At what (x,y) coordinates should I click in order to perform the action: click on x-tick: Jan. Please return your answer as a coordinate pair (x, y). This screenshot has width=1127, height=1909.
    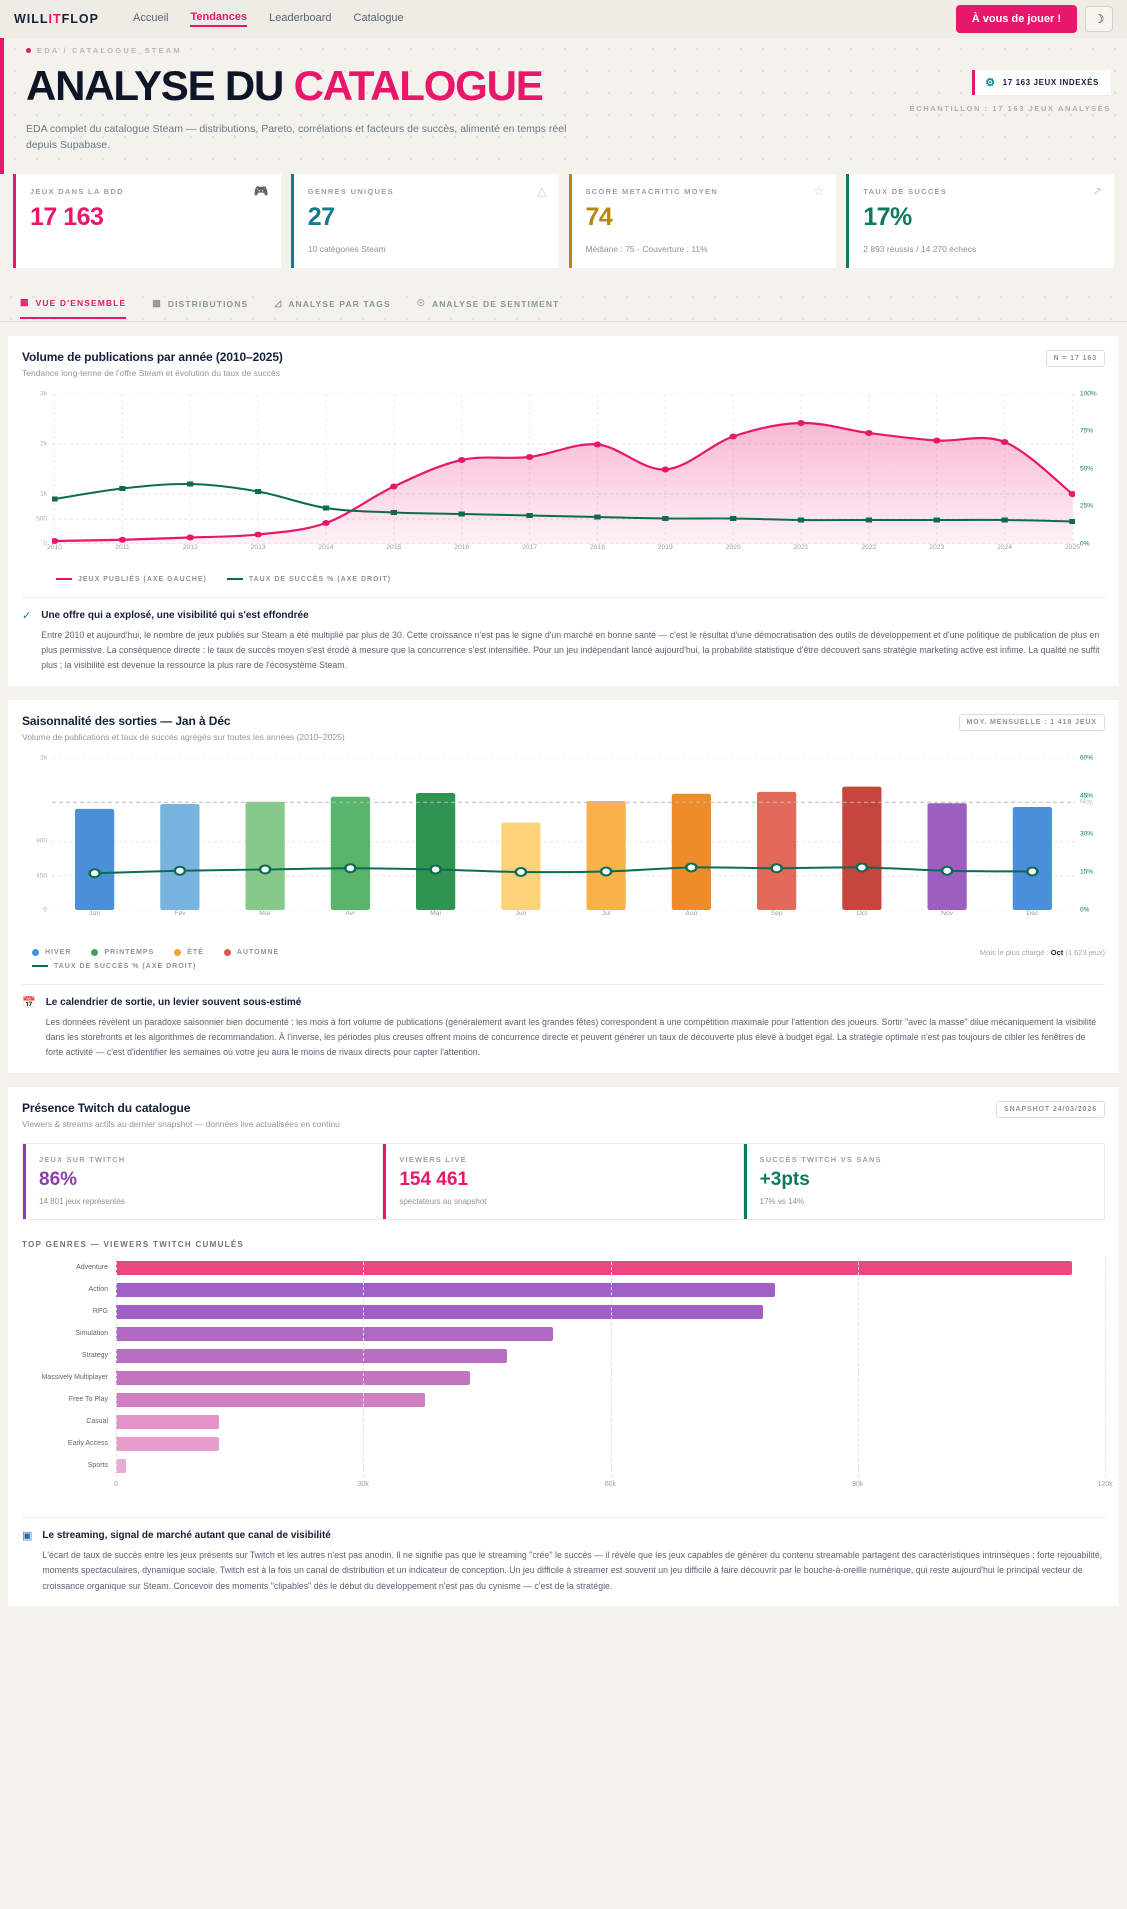
    Looking at the image, I should click on (95, 913).